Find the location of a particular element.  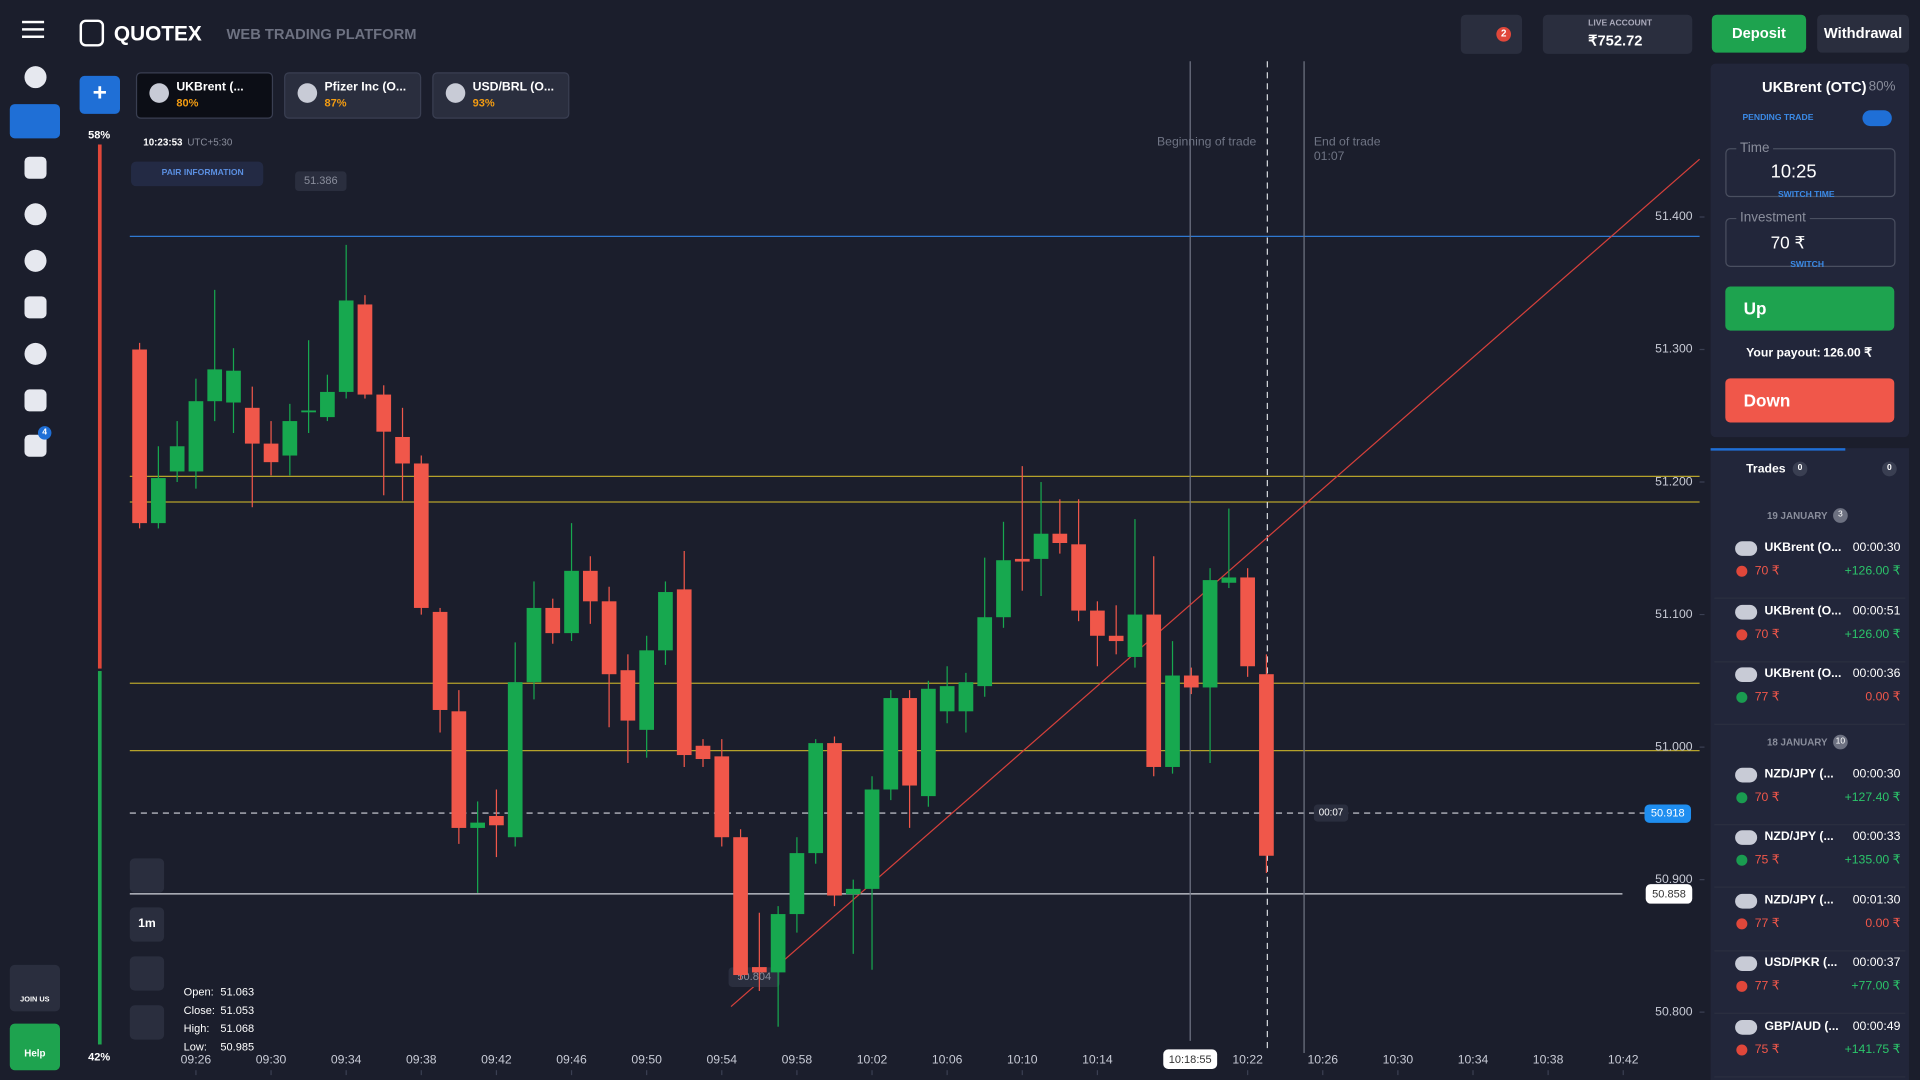

asset-tab: Pfizer Inc (O... 87% is located at coordinates (353, 95).